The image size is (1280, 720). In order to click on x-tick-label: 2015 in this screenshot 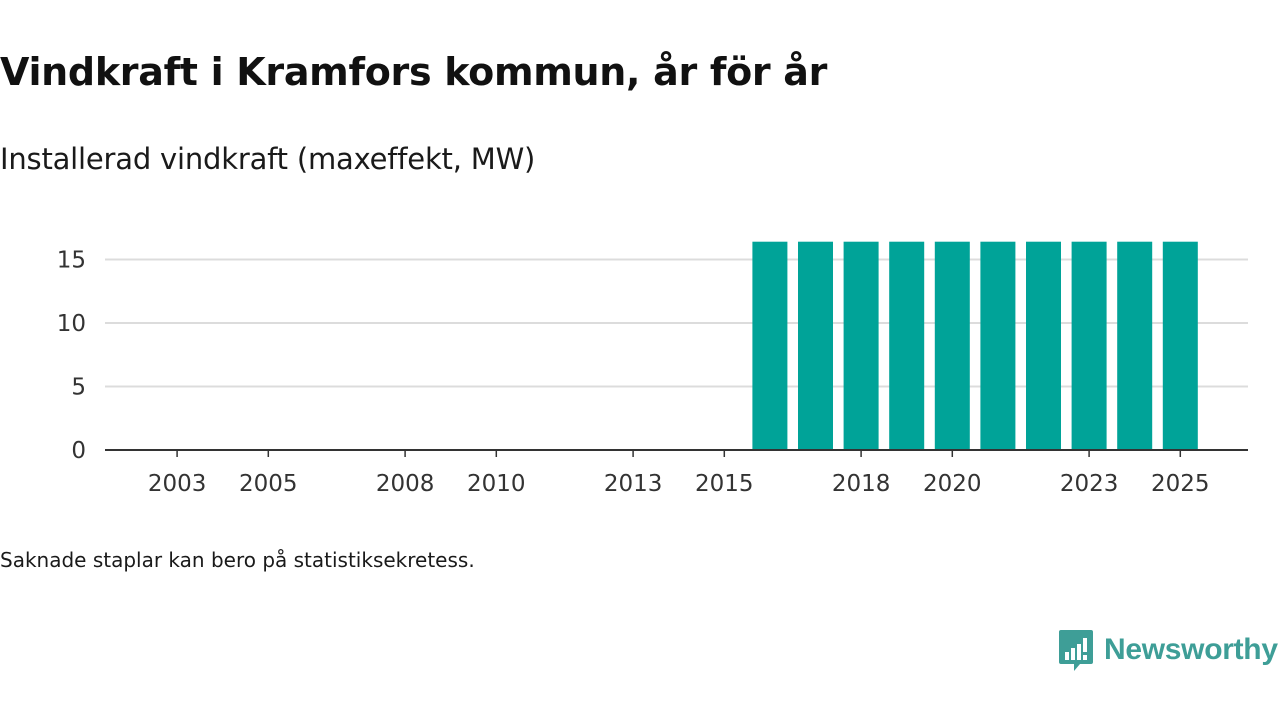, I will do `click(724, 484)`.